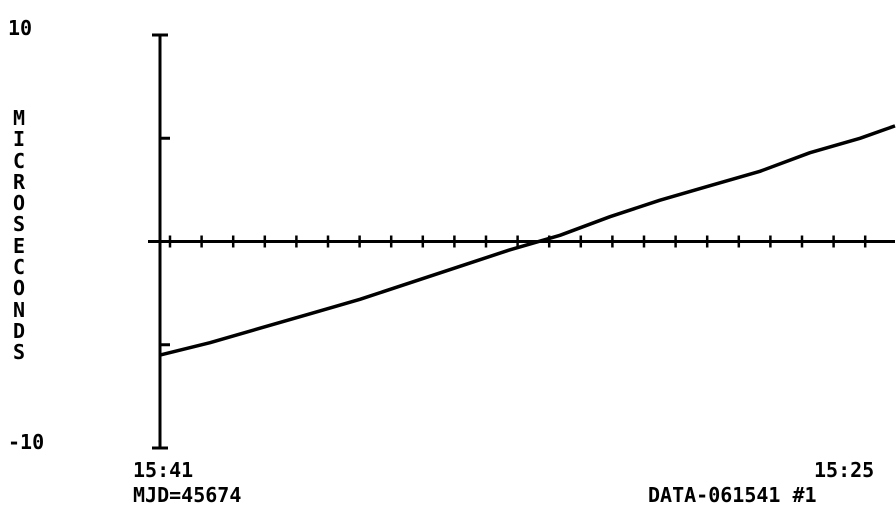 The height and width of the screenshot is (513, 896). What do you see at coordinates (26, 442) in the screenshot?
I see `y-tick-label-min: -10` at bounding box center [26, 442].